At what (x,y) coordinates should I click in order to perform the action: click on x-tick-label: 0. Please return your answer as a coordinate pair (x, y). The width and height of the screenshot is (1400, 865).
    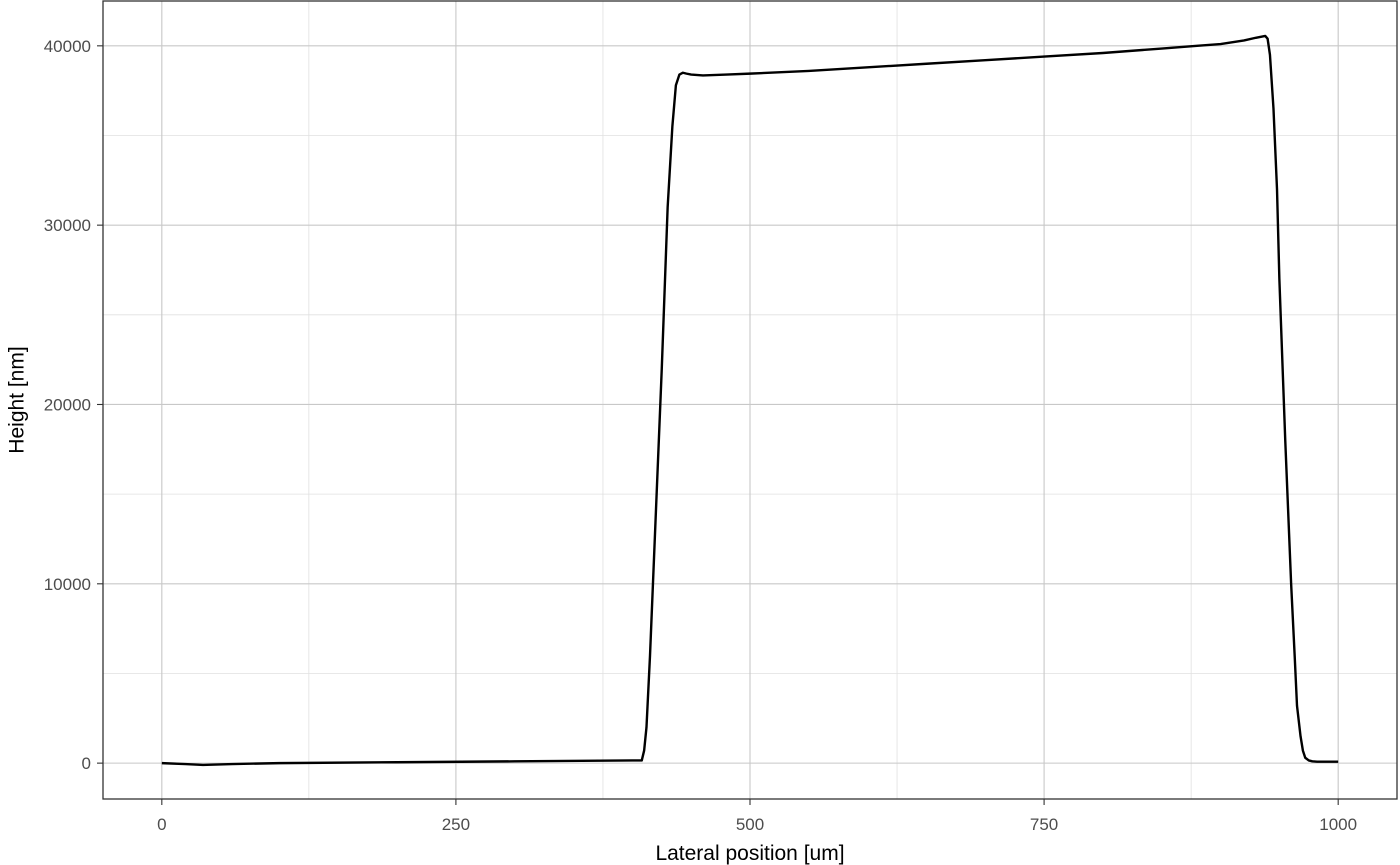
    Looking at the image, I should click on (161, 824).